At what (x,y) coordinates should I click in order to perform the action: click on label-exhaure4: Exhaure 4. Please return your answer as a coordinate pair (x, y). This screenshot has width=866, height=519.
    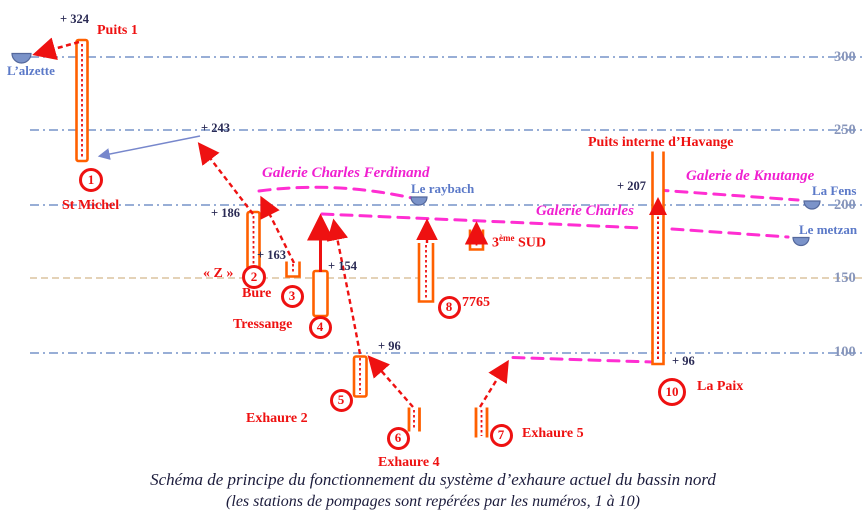
    Looking at the image, I should click on (409, 462).